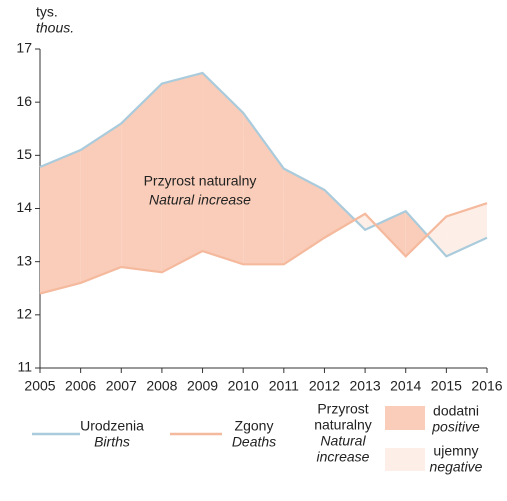 The image size is (507, 501). I want to click on x-tick-label: 2006, so click(80, 386).